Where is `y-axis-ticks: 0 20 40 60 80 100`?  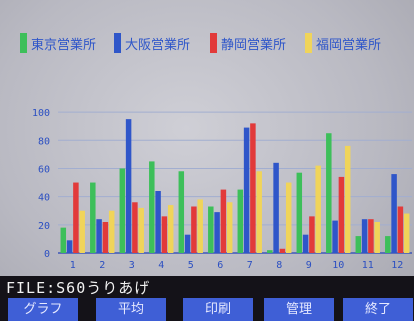
y-axis-ticks: 0 20 40 60 80 100 is located at coordinates (41, 184).